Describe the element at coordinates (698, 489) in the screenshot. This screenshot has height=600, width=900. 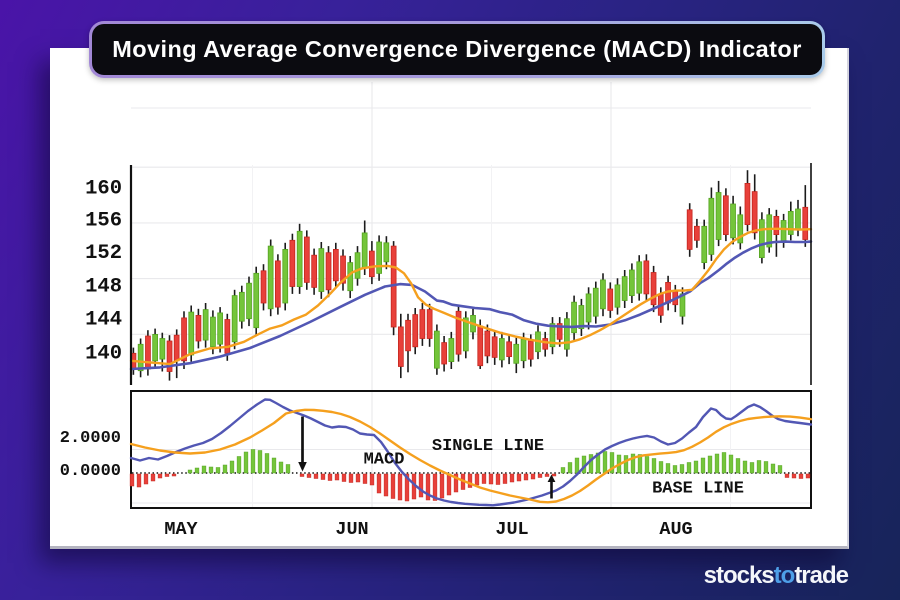
I see `svg-text: BASE LINE` at that location.